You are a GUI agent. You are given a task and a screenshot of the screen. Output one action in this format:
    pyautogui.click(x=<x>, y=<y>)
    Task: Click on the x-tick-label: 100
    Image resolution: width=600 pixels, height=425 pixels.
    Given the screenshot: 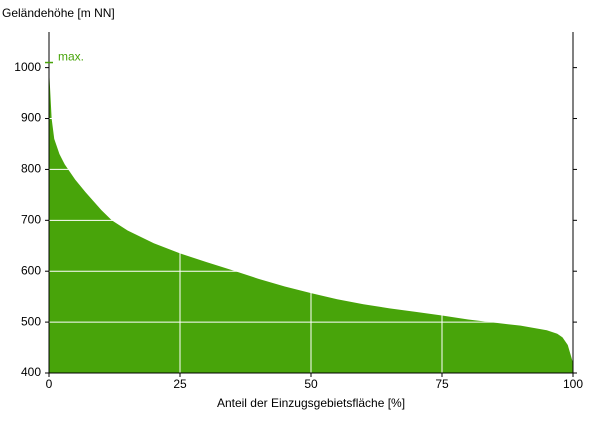 What is the action you would take?
    pyautogui.click(x=573, y=384)
    